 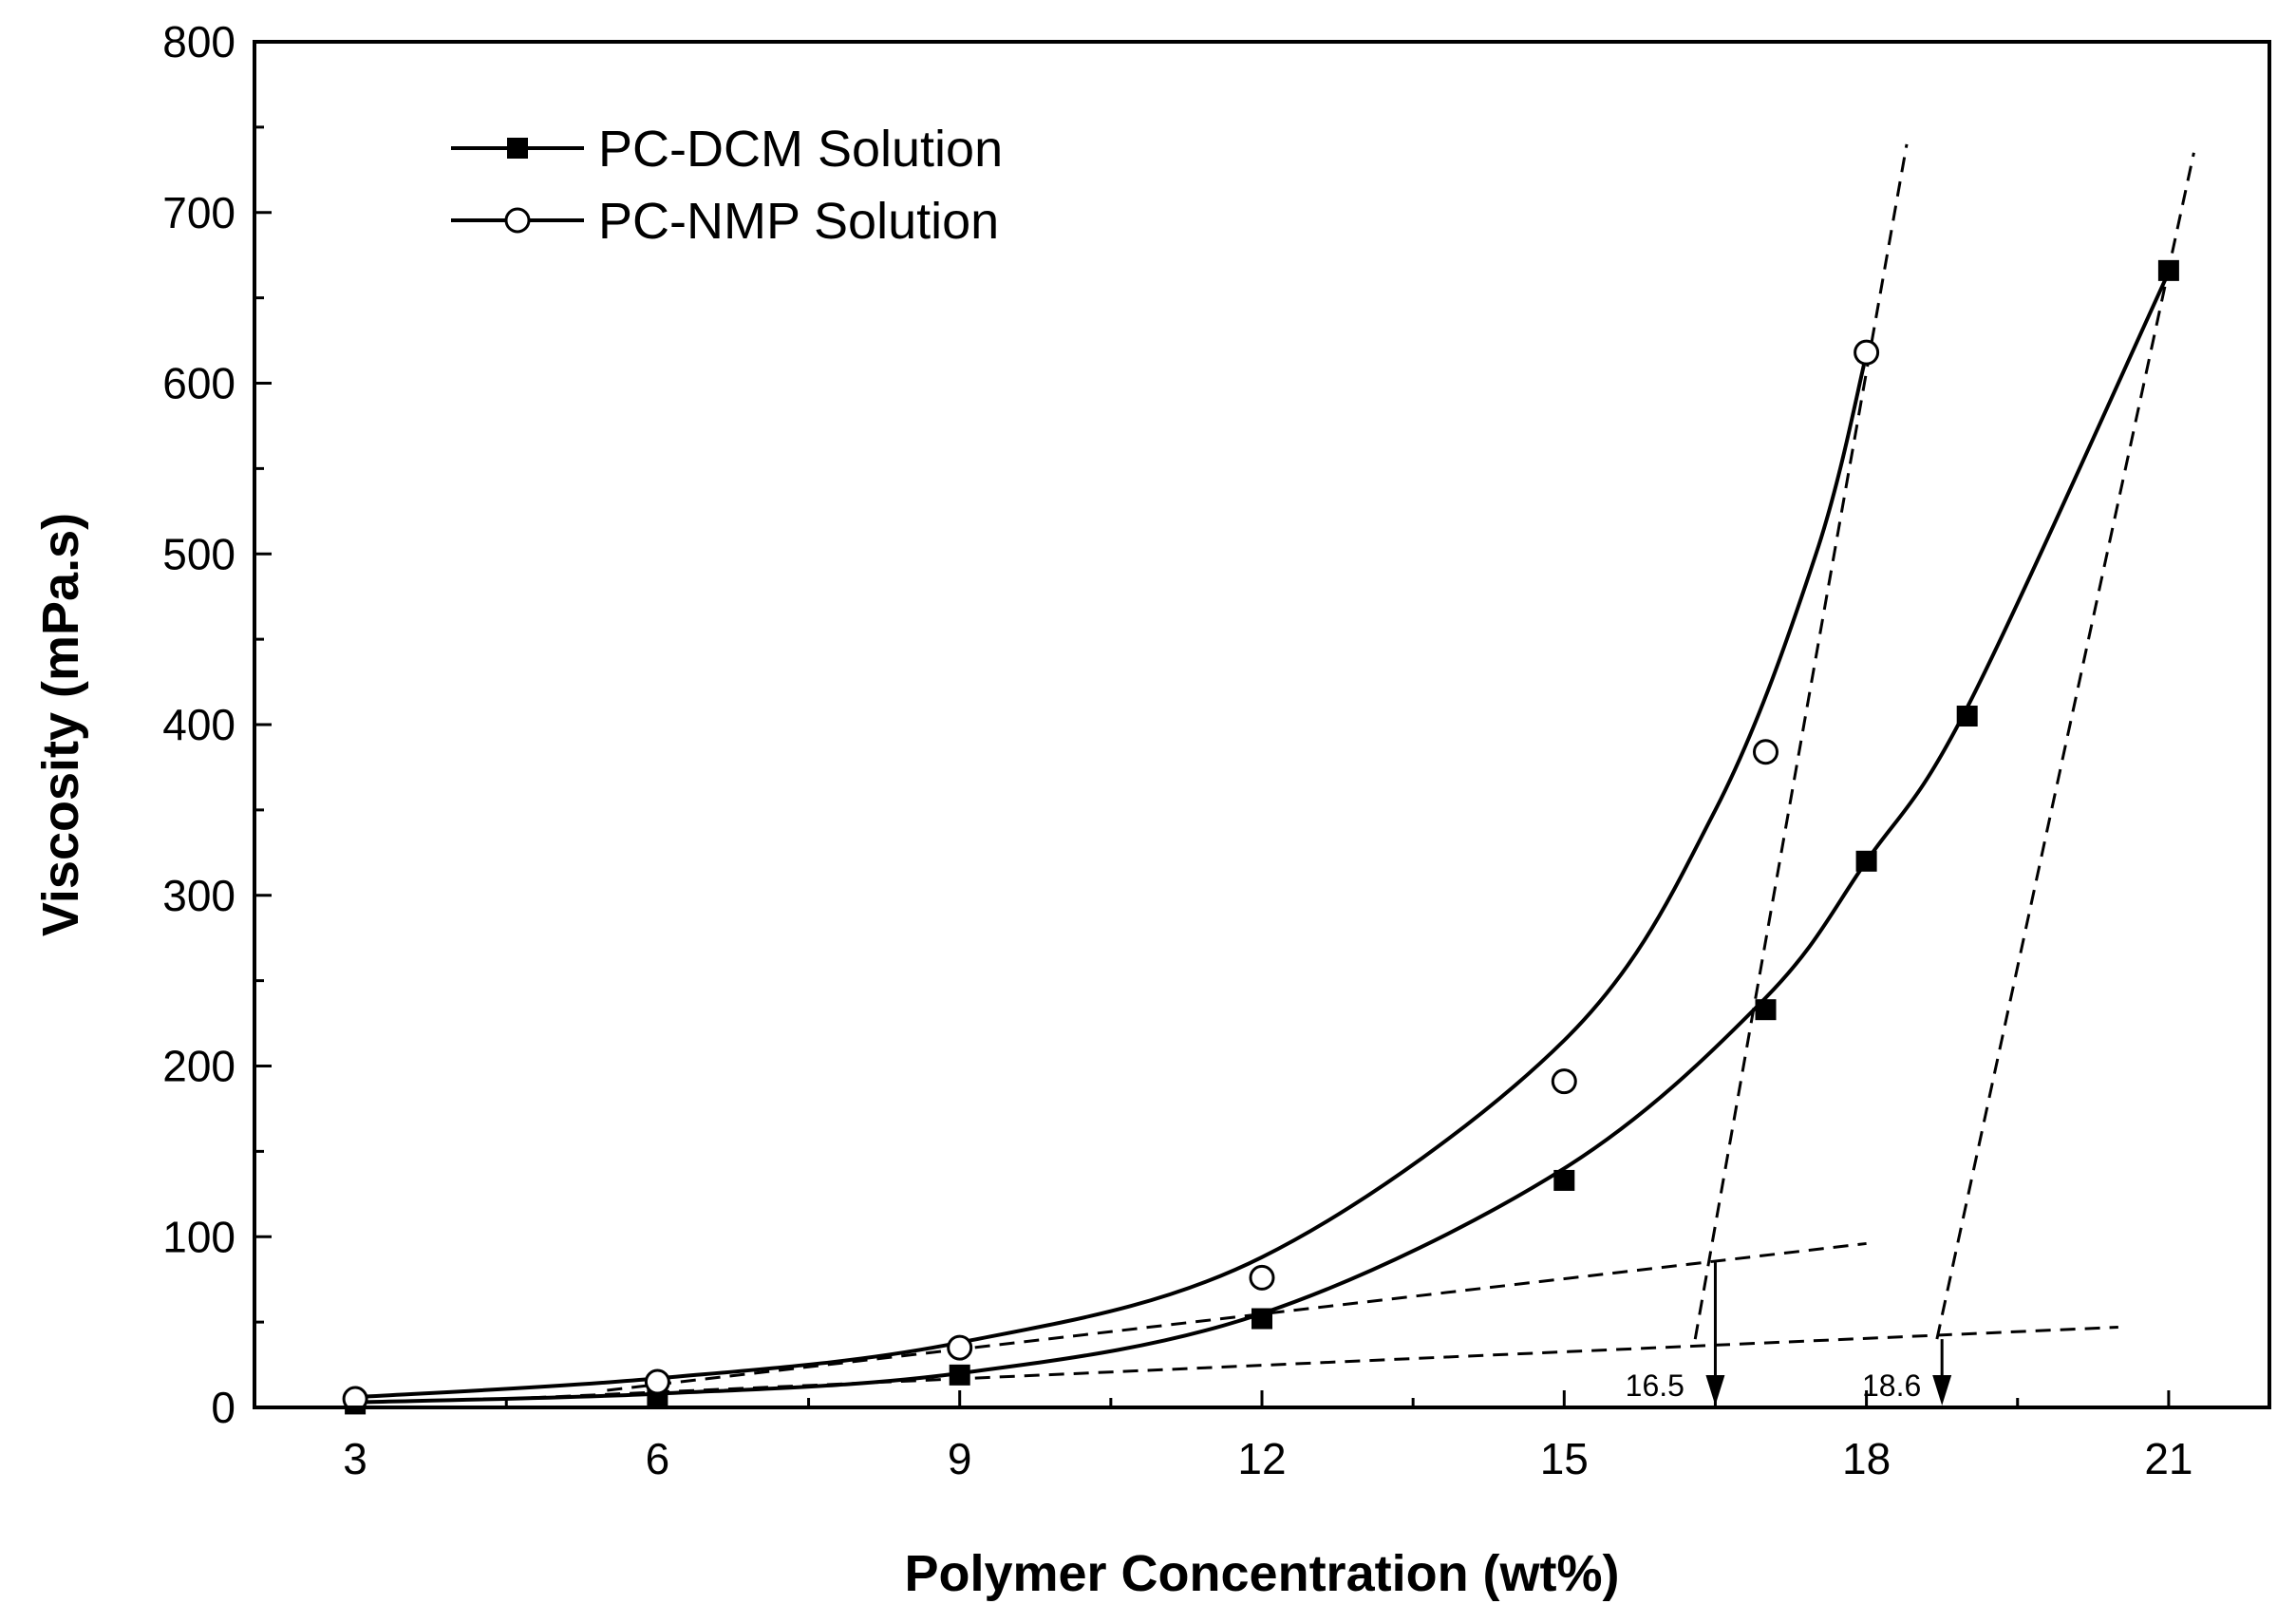 I want to click on x-tick-label: 3, so click(x=355, y=1459).